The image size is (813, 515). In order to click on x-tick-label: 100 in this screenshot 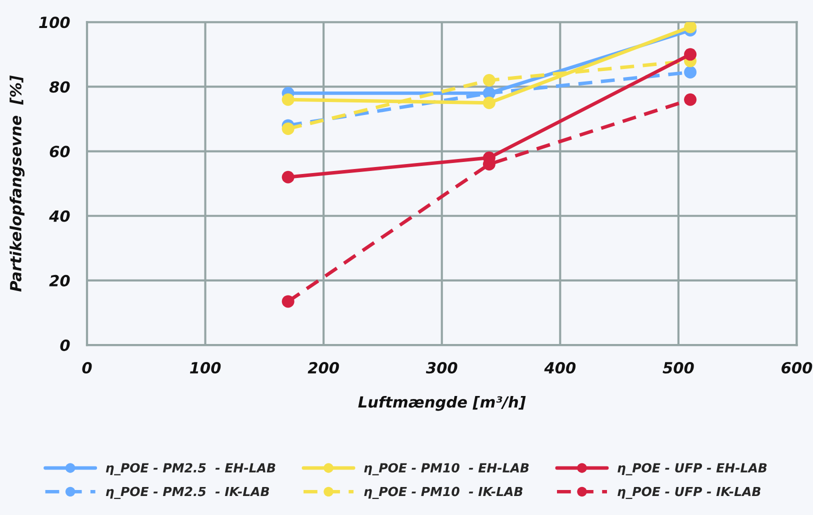, I will do `click(205, 368)`.